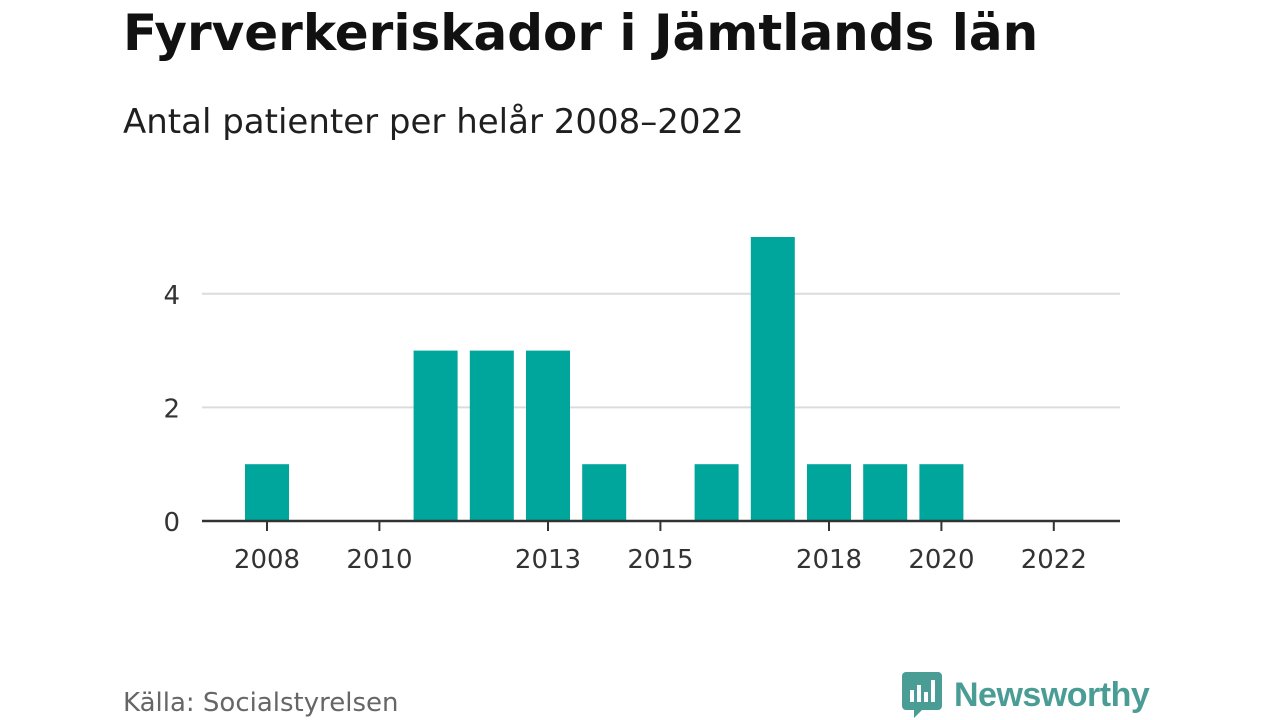  I want to click on bar-2019, so click(885, 492).